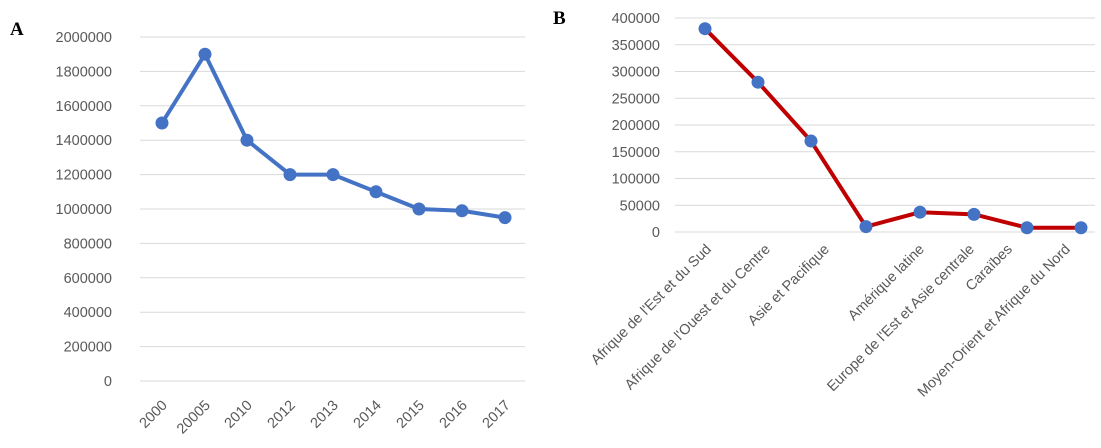  Describe the element at coordinates (497, 415) in the screenshot. I see `chart-a-x-tick-label: 2017` at that location.